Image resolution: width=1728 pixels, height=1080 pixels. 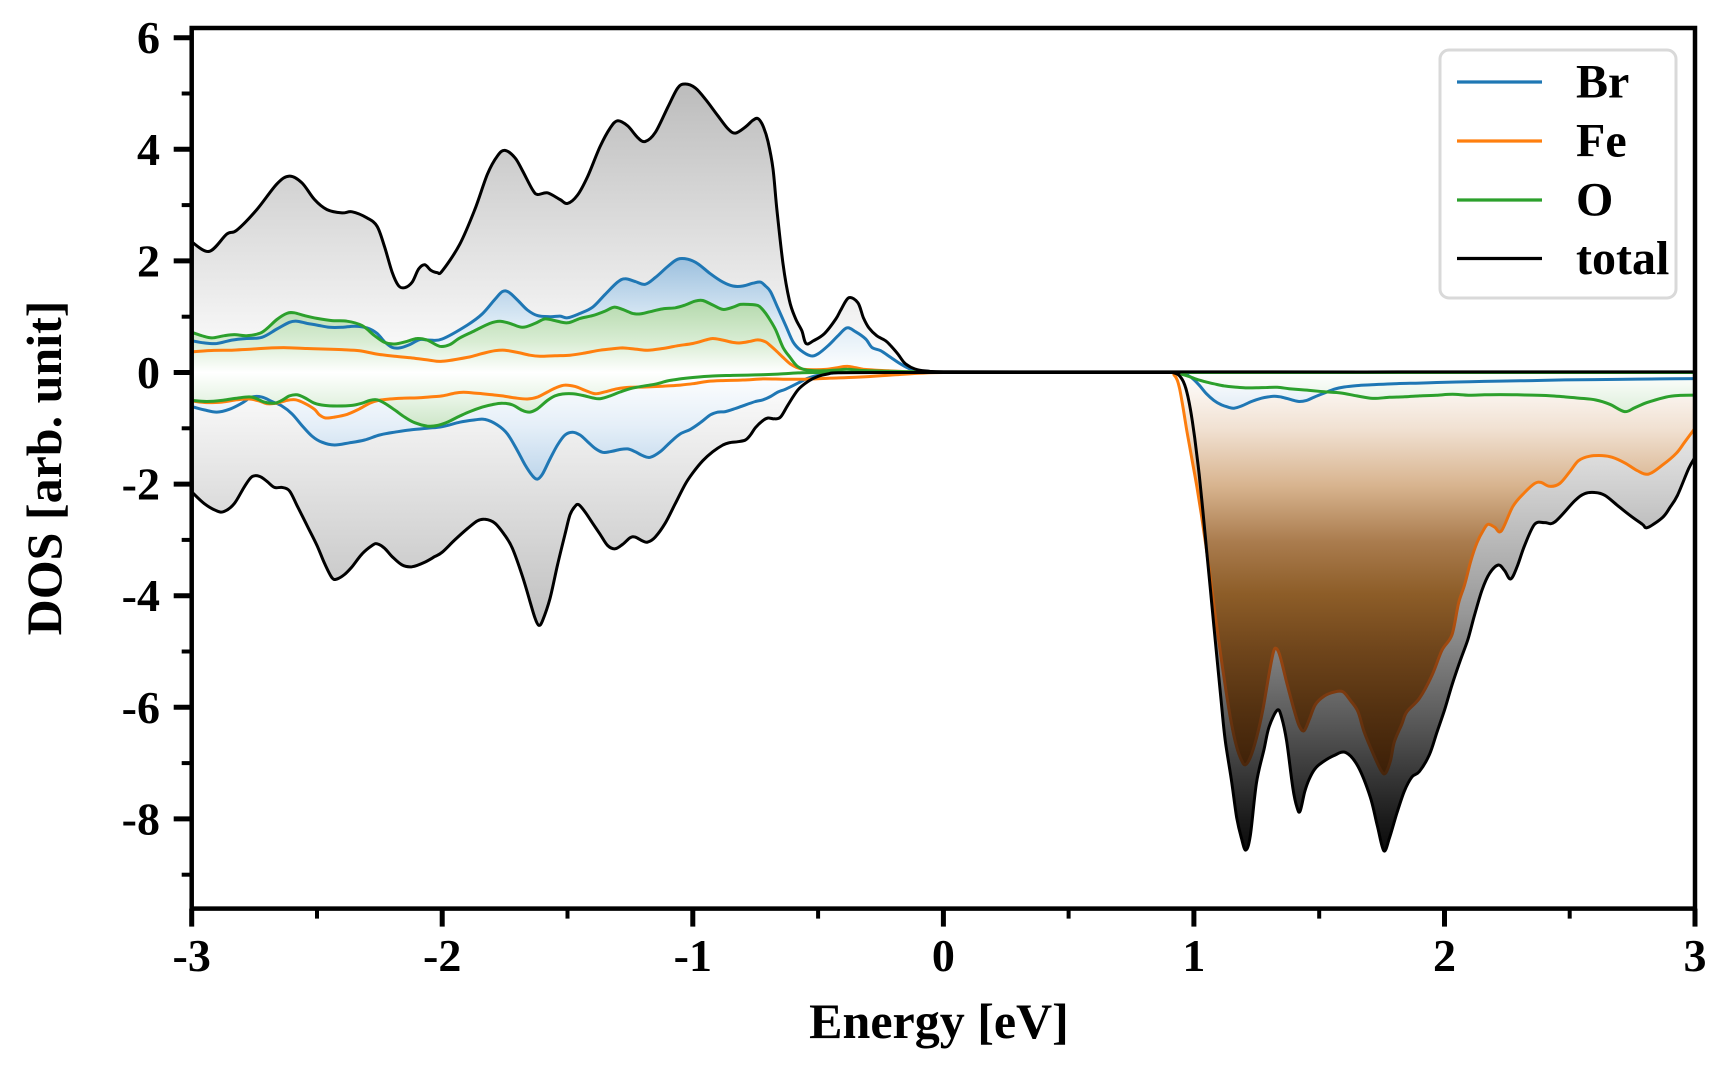 What do you see at coordinates (1695, 955) in the screenshot?
I see `svg-text: 3` at bounding box center [1695, 955].